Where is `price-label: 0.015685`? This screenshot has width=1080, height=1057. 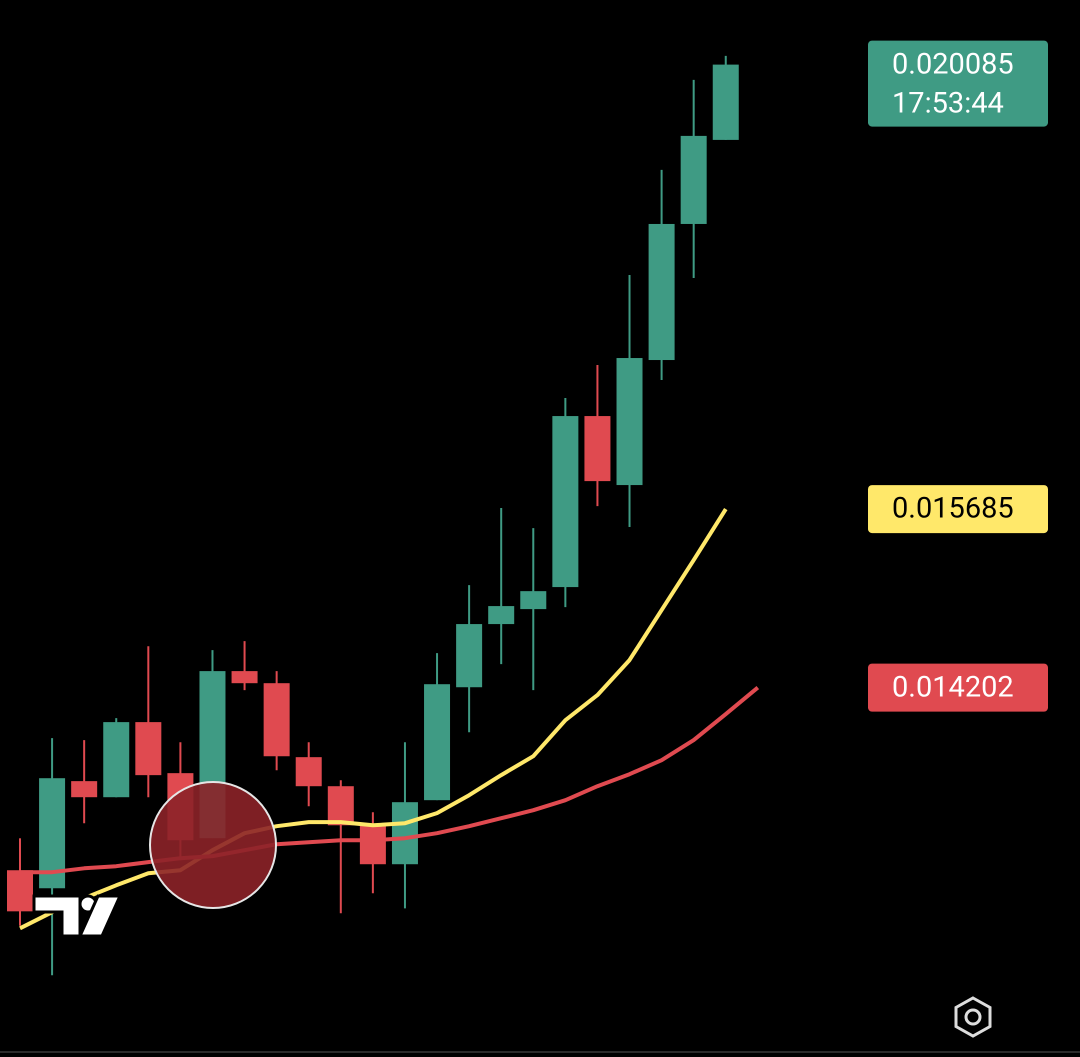
price-label: 0.015685 is located at coordinates (953, 509).